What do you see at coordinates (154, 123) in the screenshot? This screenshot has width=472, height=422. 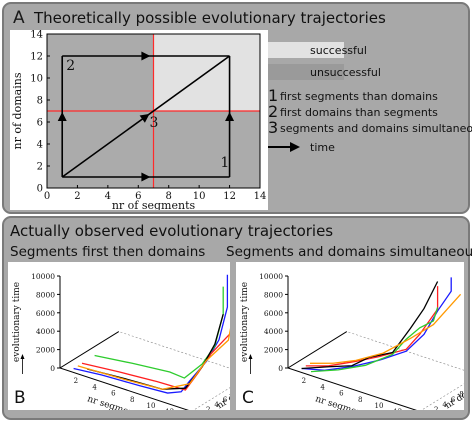 I see `trajectory-label-3: 3` at bounding box center [154, 123].